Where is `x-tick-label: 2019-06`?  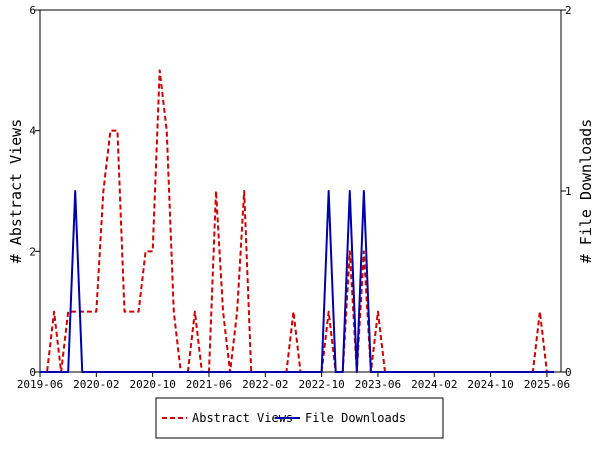 x-tick-label: 2019-06 is located at coordinates (40, 384).